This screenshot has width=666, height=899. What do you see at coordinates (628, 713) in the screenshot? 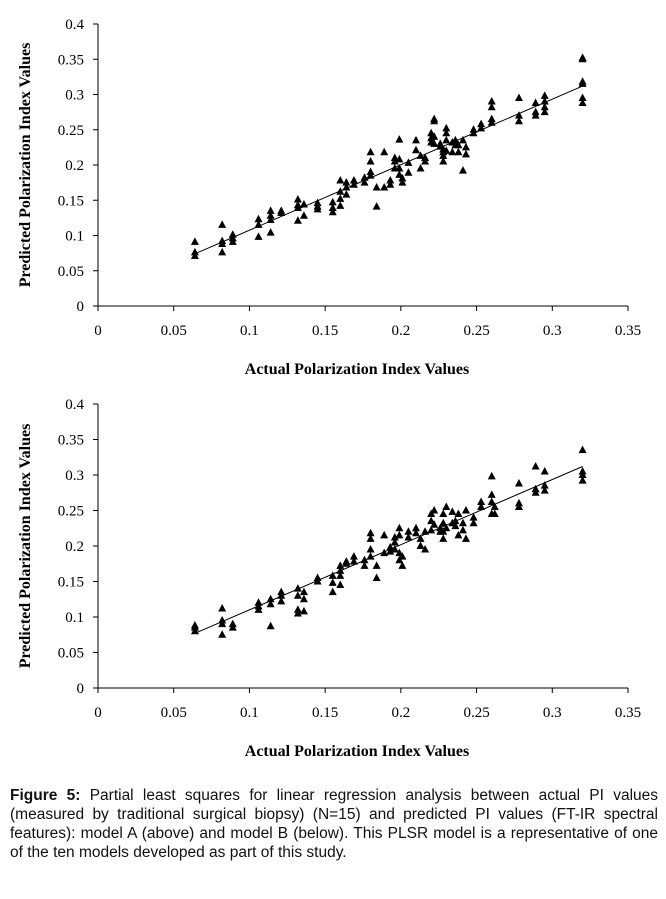
I see `x-tick-label: 0.35` at bounding box center [628, 713].